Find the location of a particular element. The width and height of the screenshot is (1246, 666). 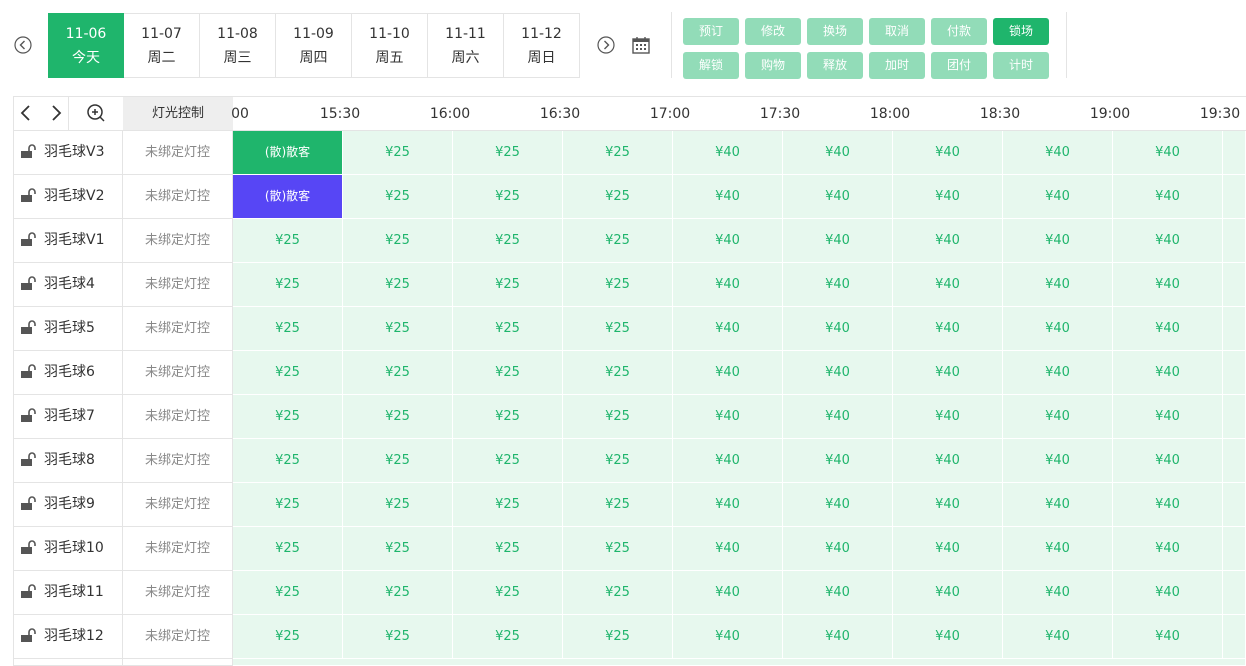

action-button: 加时 is located at coordinates (897, 65).